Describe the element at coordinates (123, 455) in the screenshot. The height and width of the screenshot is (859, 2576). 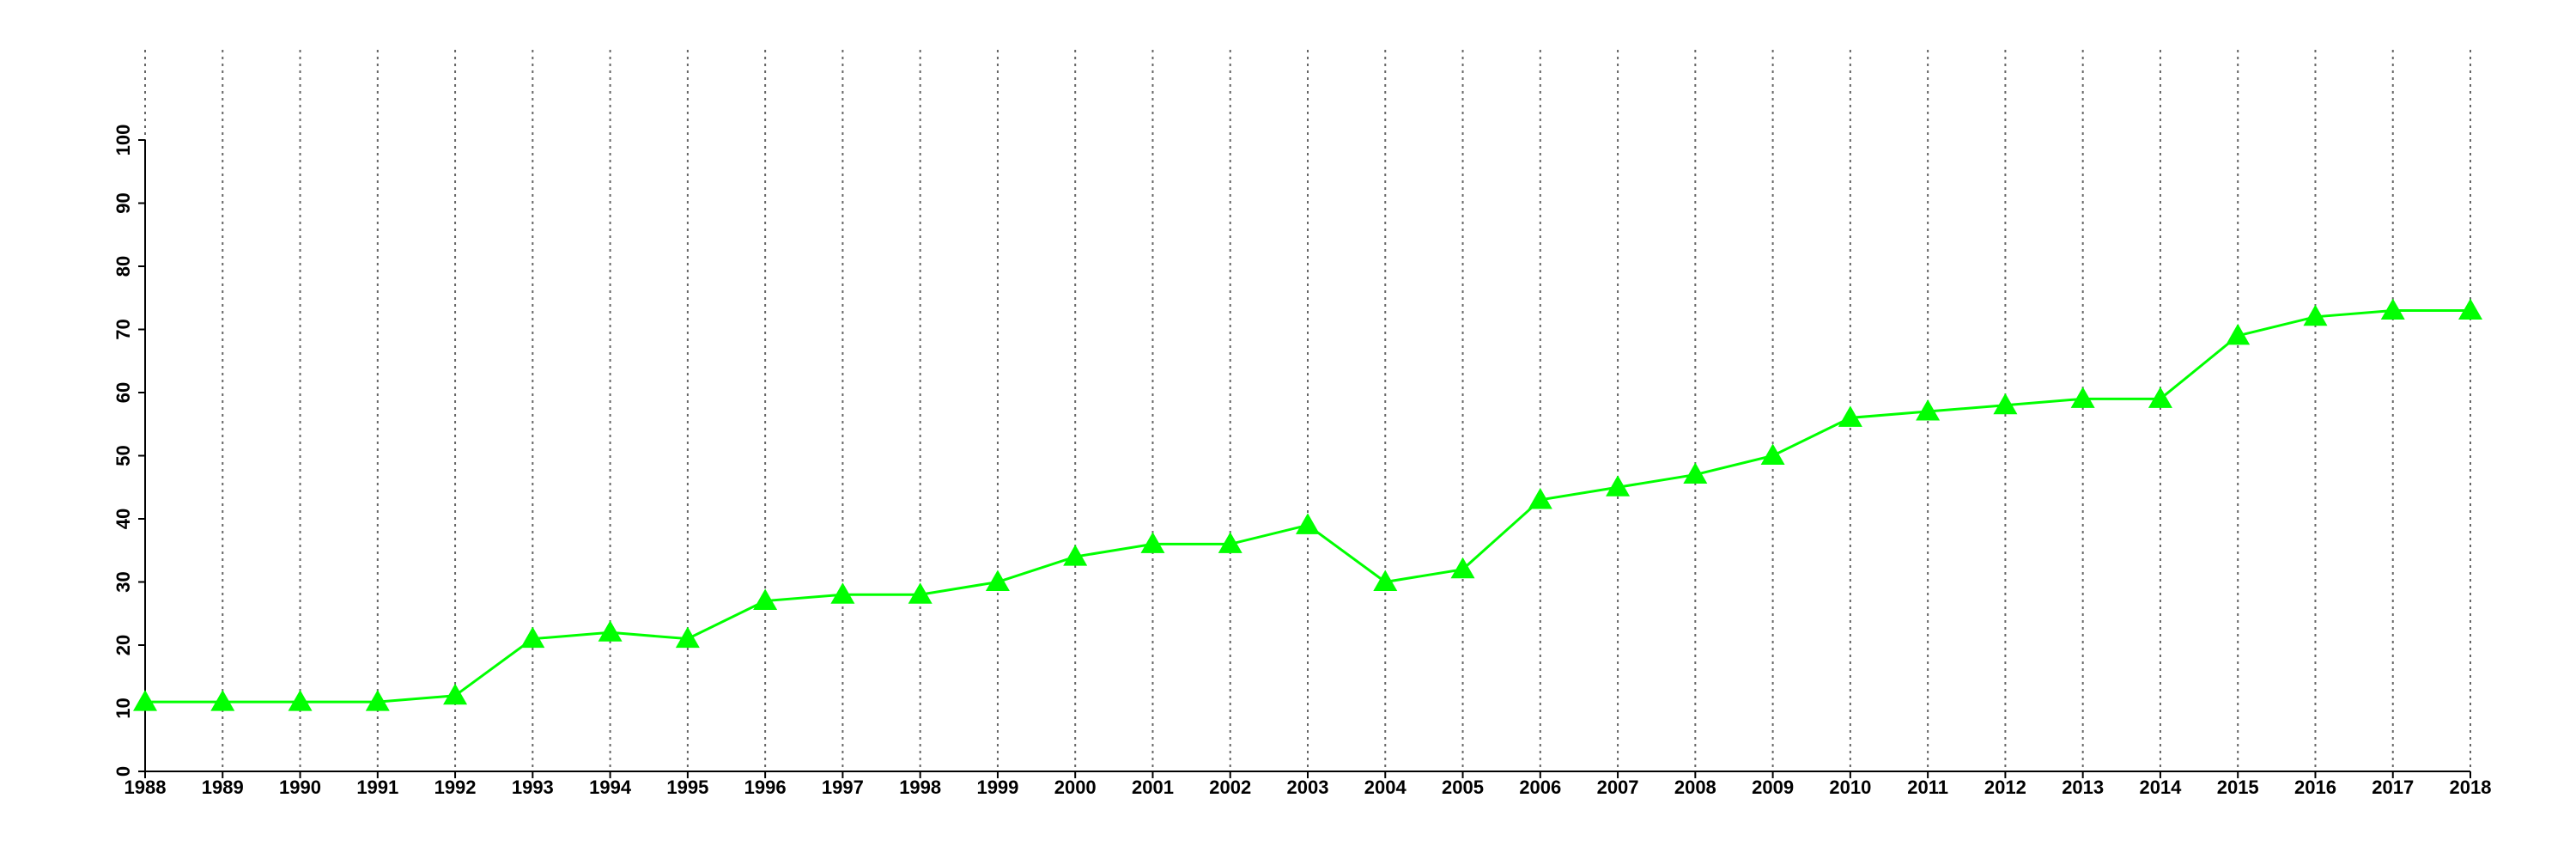
I see `y-tick-label: 50` at that location.